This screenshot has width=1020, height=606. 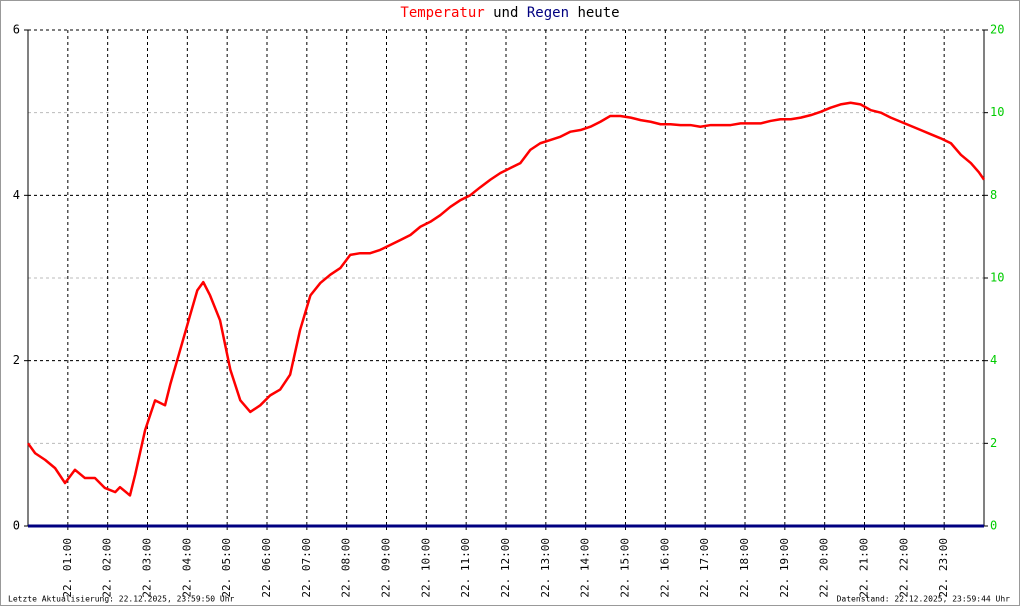 I want to click on x-tick-label: 22. 05:00, so click(x=226, y=568).